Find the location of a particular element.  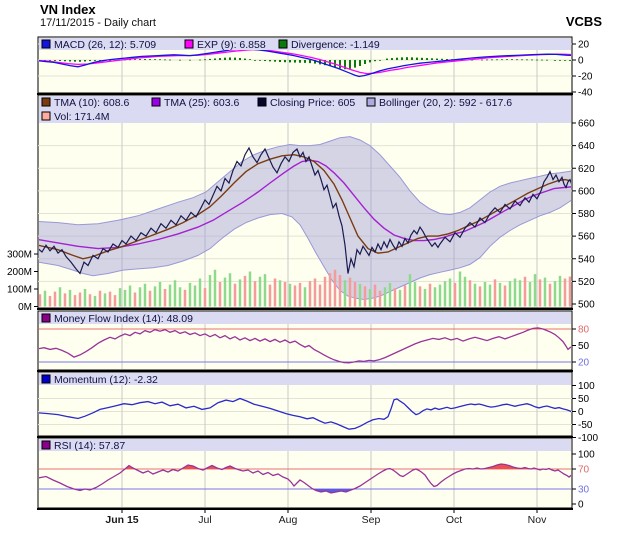

legend-item-label: Bollinger (20, 2): 592 - 617.6 is located at coordinates (445, 103).